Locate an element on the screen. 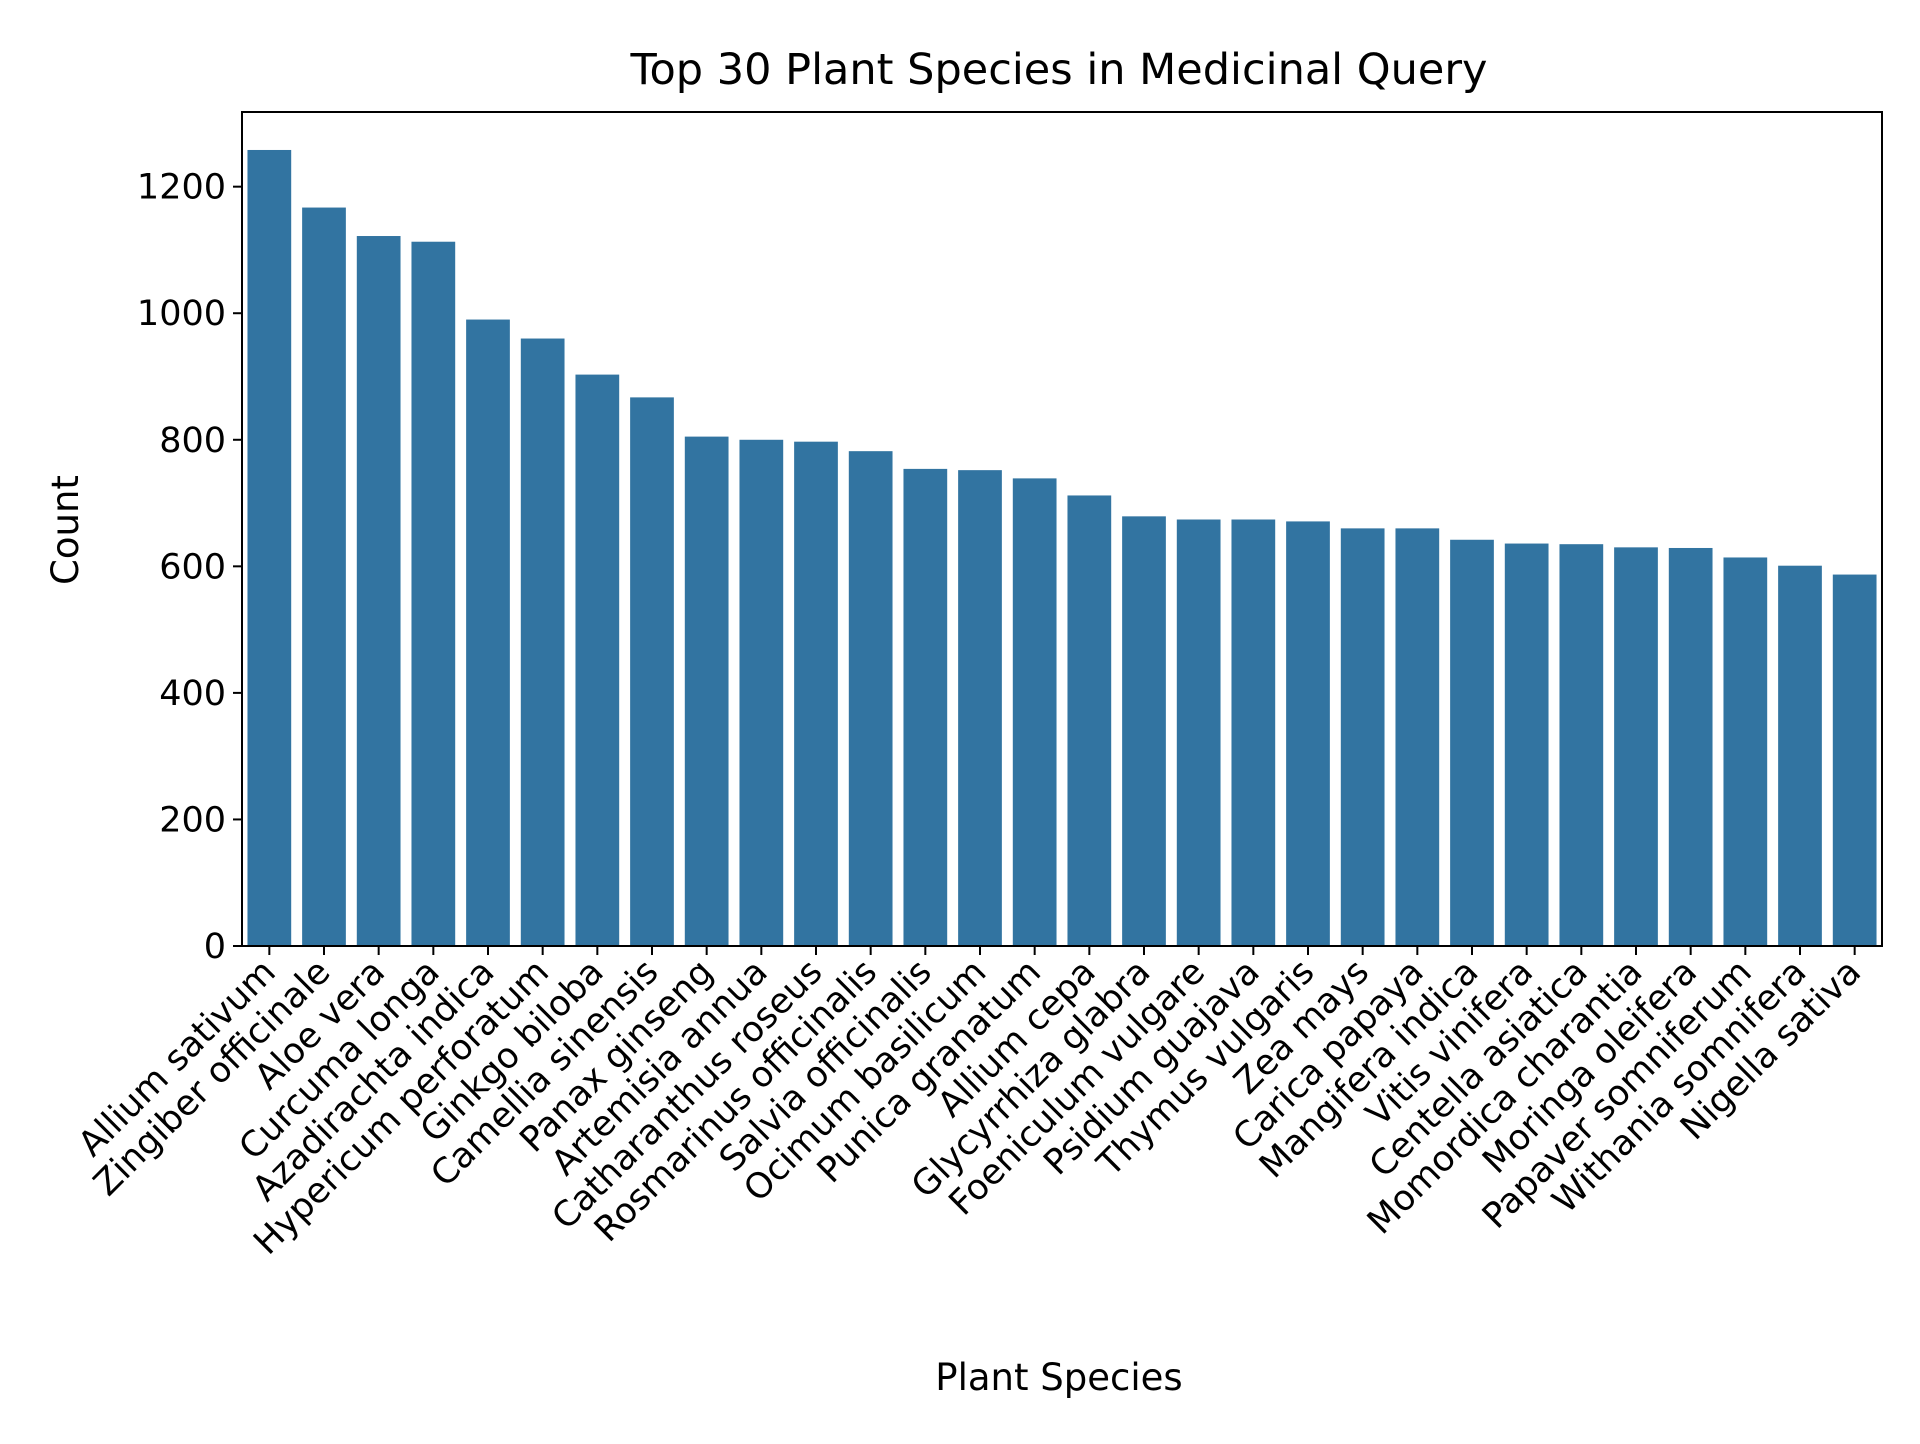 The width and height of the screenshot is (1920, 1444). y-tick-label: 1200 is located at coordinates (181, 188).